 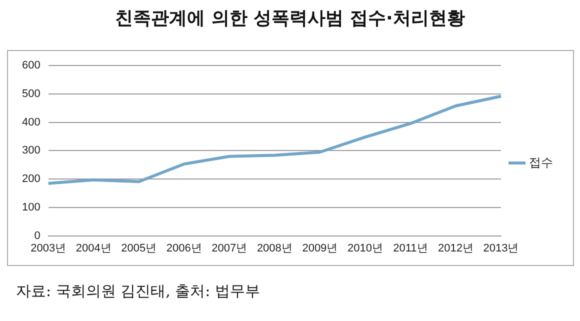 What do you see at coordinates (501, 248) in the screenshot?
I see `x-tick-label: 2013년` at bounding box center [501, 248].